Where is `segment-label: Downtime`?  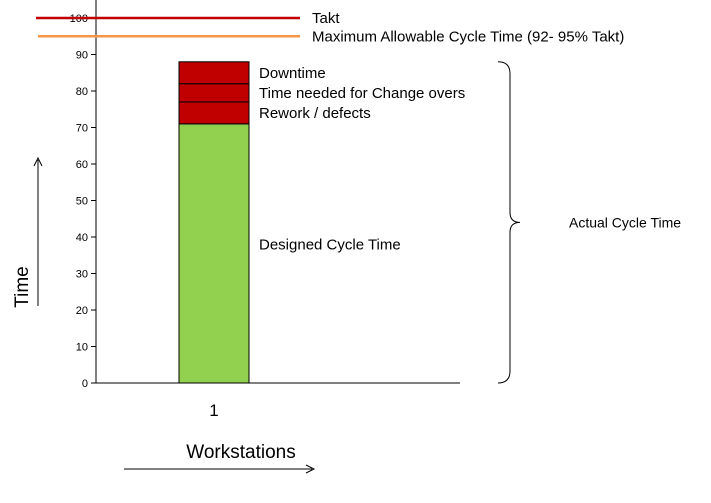
segment-label: Downtime is located at coordinates (292, 73).